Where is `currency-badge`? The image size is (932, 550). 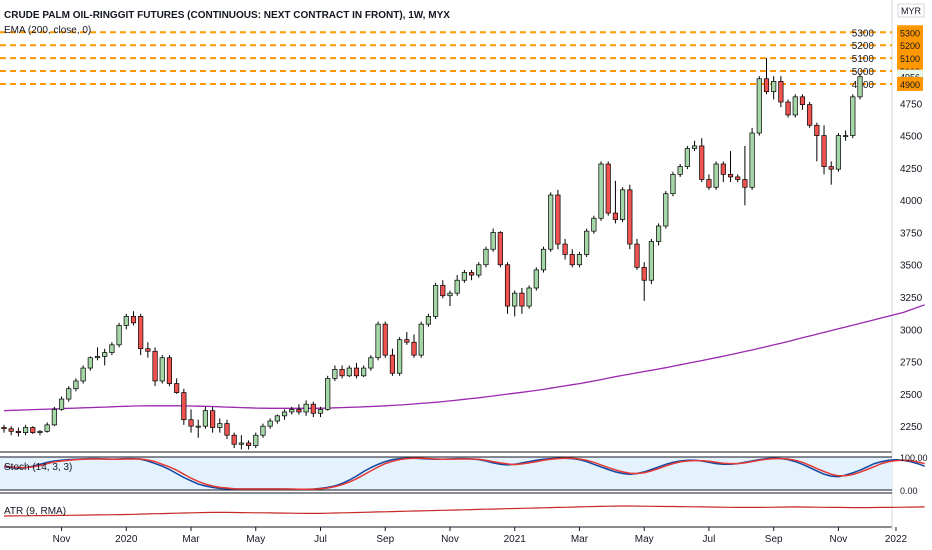
currency-badge is located at coordinates (911, 10).